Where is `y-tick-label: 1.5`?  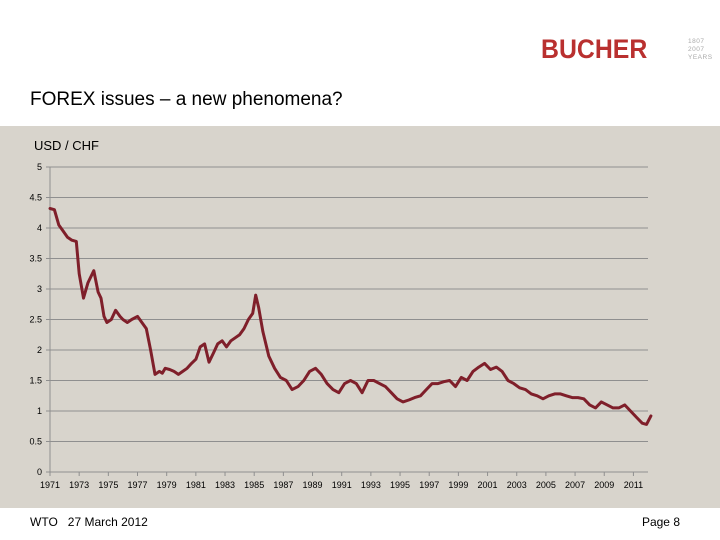 y-tick-label: 1.5 is located at coordinates (35, 381).